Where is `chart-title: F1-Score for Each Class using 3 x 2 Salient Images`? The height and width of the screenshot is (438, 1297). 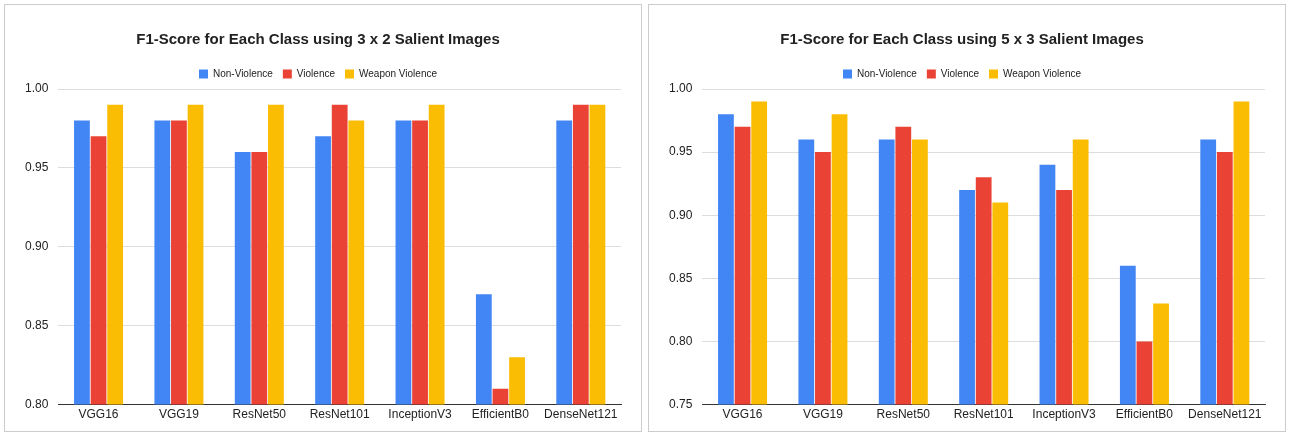
chart-title: F1-Score for Each Class using 3 x 2 Salient Images is located at coordinates (318, 39).